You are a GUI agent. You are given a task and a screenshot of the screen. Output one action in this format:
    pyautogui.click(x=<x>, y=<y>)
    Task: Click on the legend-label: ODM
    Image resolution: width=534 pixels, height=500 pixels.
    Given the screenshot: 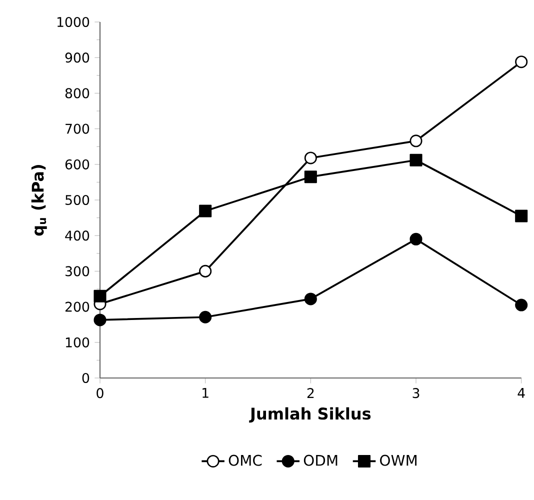 What is the action you would take?
    pyautogui.click(x=321, y=460)
    